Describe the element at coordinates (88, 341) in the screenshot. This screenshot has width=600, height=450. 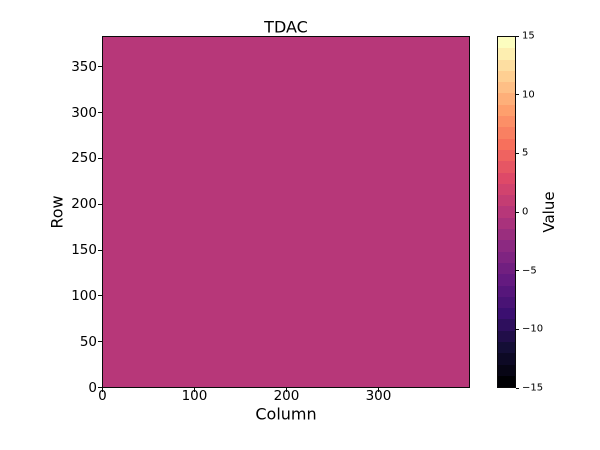
I see `y-tick-label: 50` at that location.